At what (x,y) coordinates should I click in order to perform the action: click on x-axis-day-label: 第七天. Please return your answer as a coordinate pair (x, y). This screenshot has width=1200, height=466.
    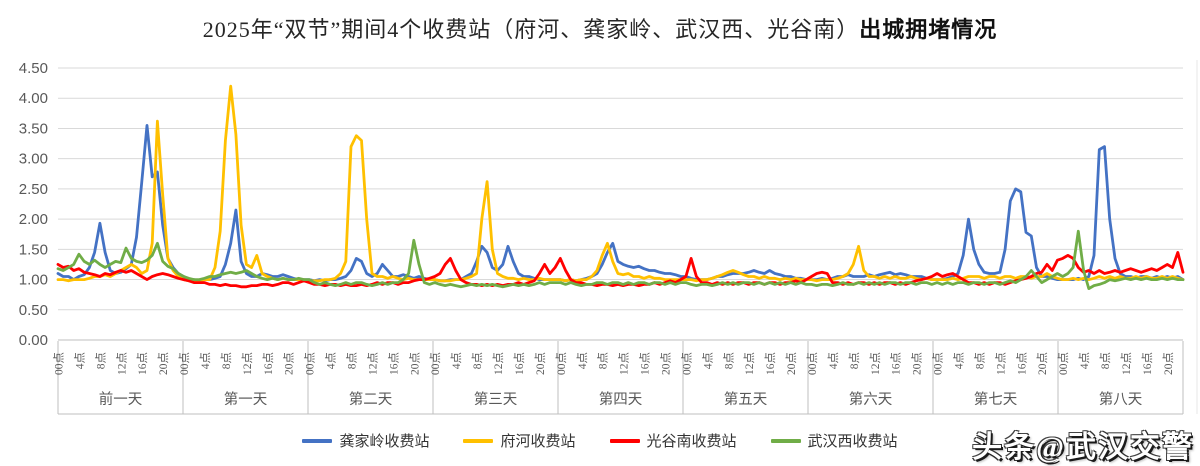
    Looking at the image, I should click on (996, 399).